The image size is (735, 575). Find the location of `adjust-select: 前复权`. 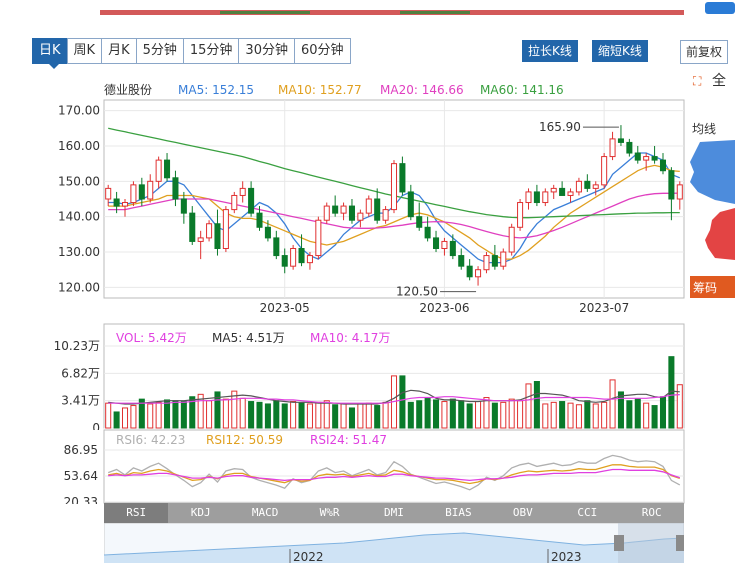

adjust-select: 前复权 is located at coordinates (704, 52).